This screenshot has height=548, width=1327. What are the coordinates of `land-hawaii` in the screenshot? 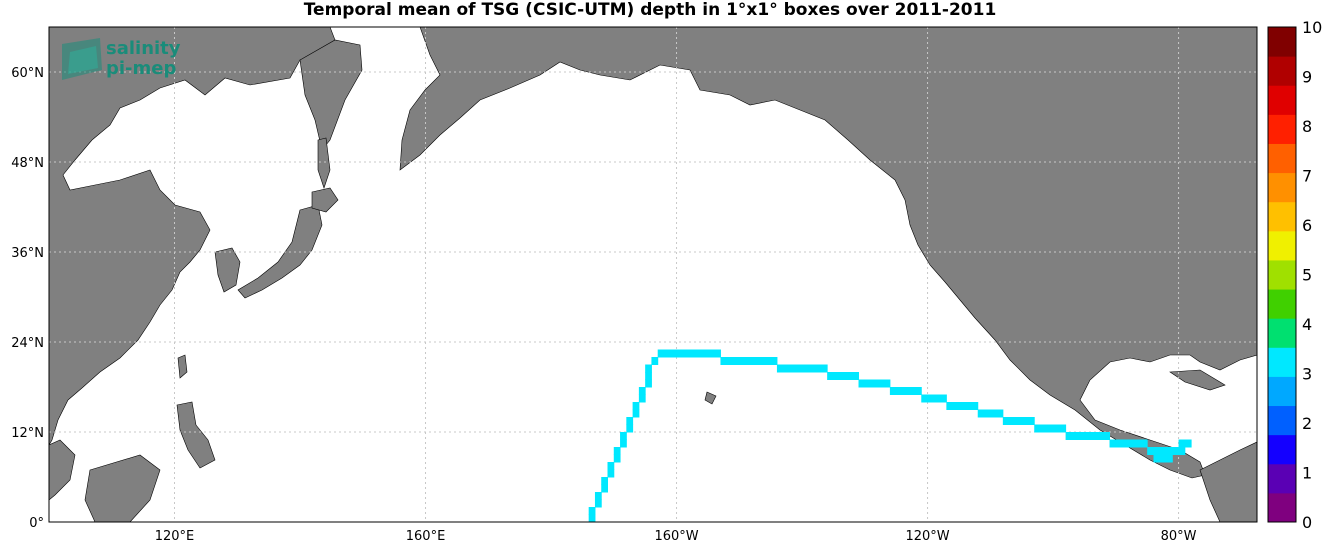 It's located at (710, 398).